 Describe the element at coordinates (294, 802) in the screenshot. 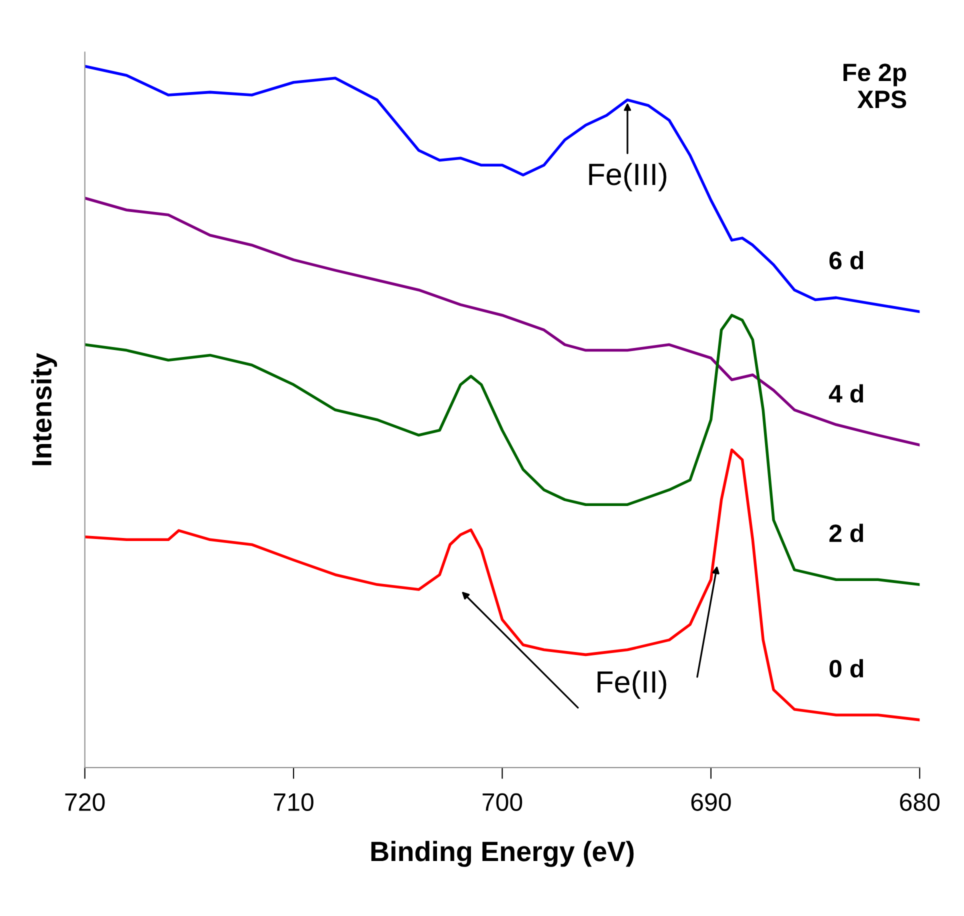

I see `x-tick-label: 710` at that location.